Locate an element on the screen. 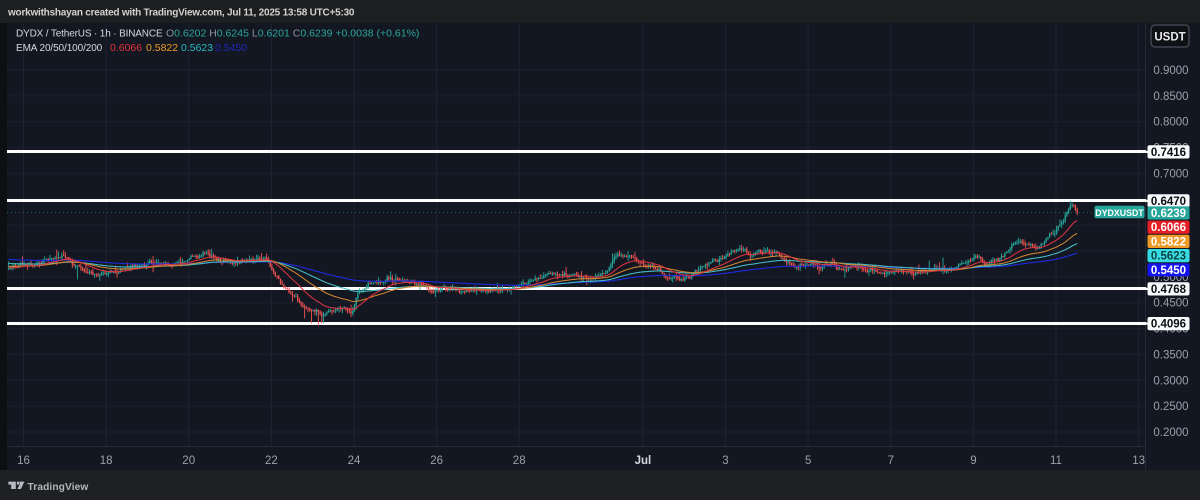 This screenshot has height=500, width=1200. svg-text: 0.4096 is located at coordinates (1168, 325).